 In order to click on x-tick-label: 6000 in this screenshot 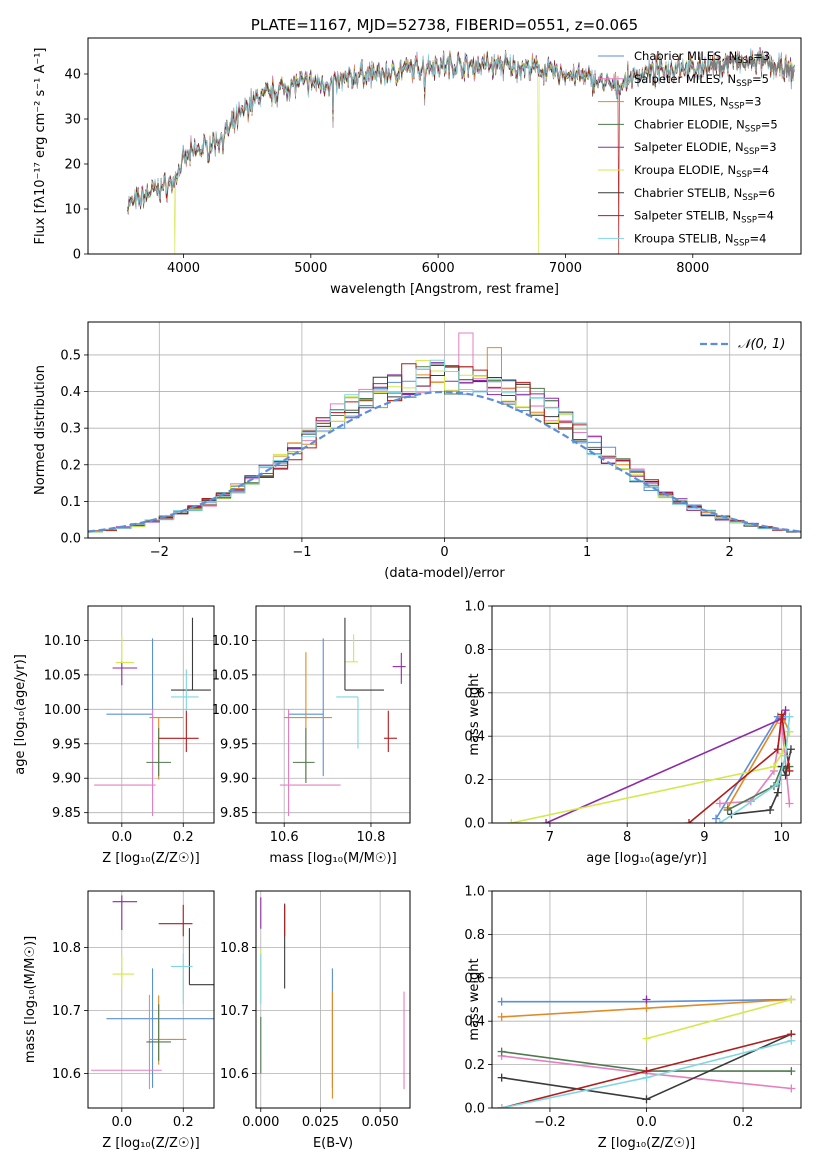, I will do `click(438, 268)`.